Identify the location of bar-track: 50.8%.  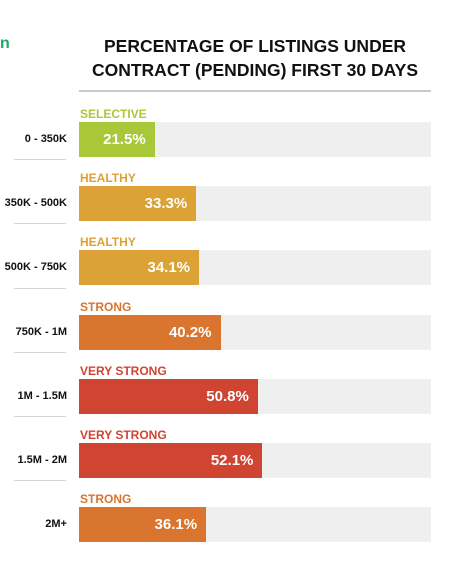
(255, 396).